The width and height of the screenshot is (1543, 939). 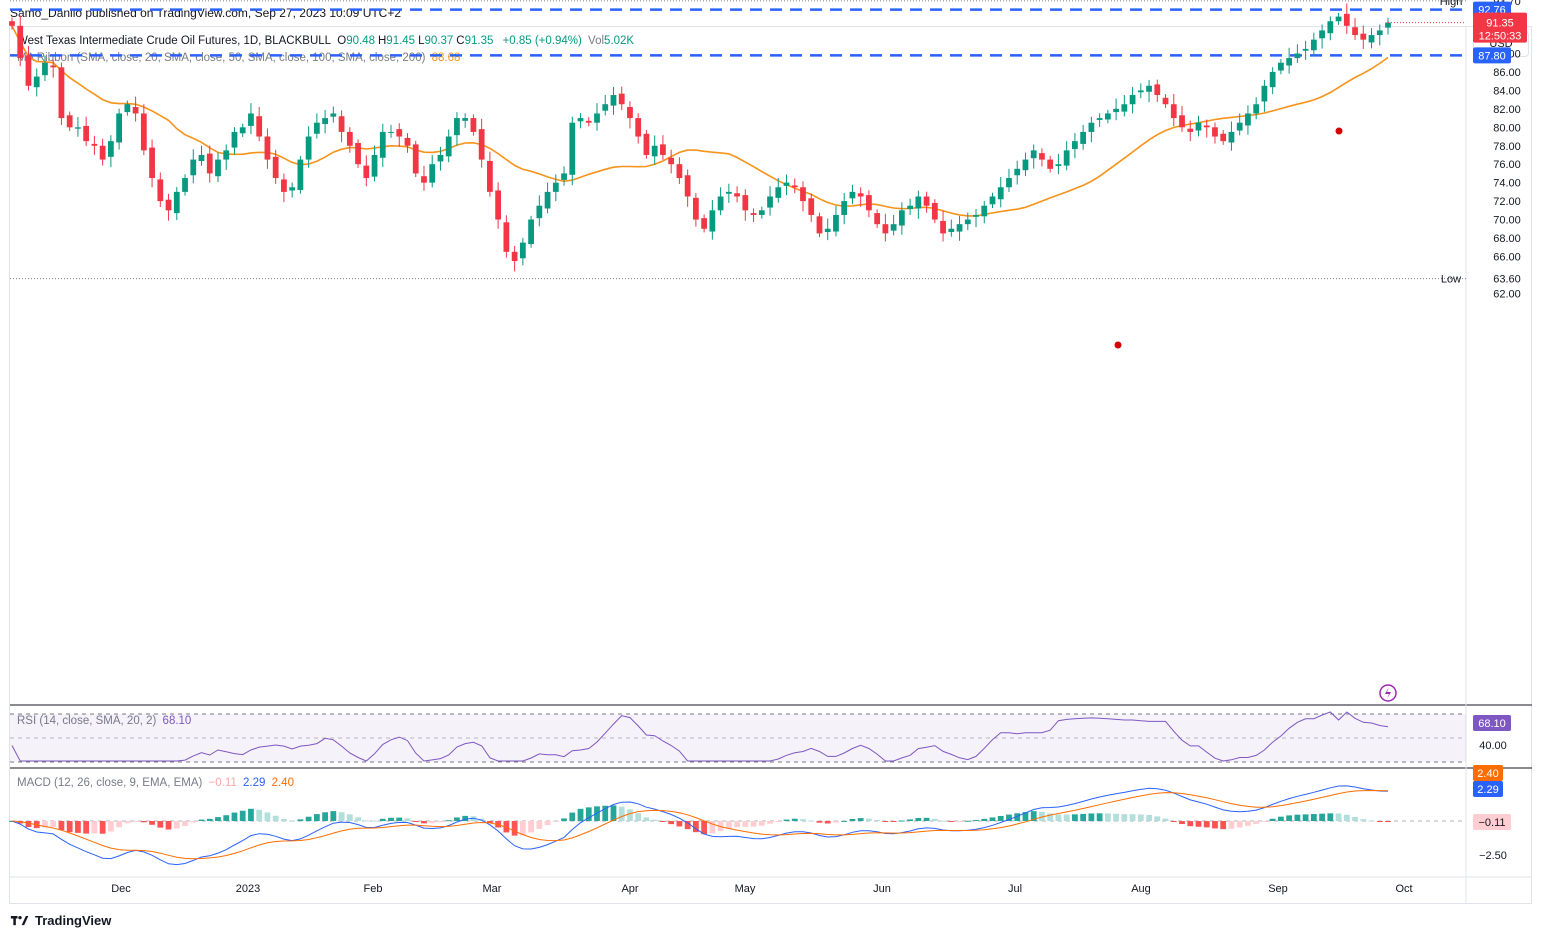 I want to click on ohlc-values: O90.48 H91.45 L90.37 C91.35, so click(x=416, y=41).